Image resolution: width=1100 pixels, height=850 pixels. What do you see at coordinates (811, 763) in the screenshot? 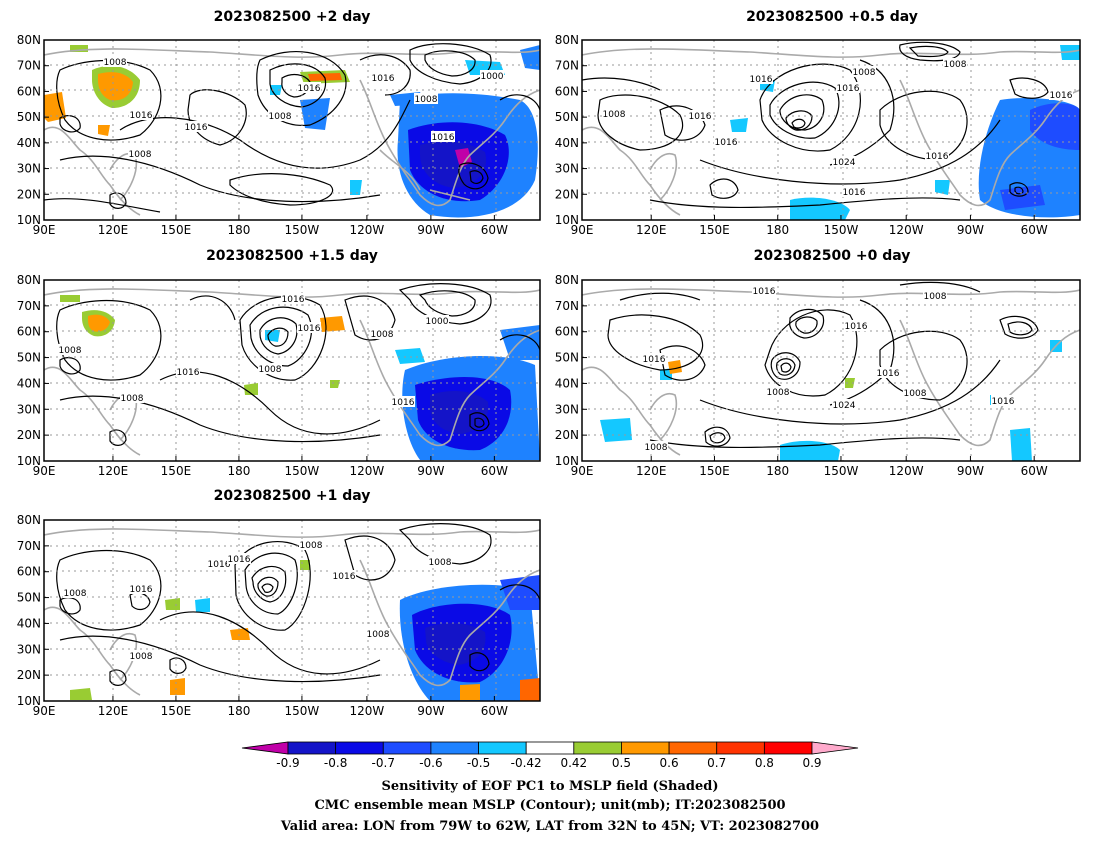
I see `colorbar-tick-label: 0.9` at bounding box center [811, 763].